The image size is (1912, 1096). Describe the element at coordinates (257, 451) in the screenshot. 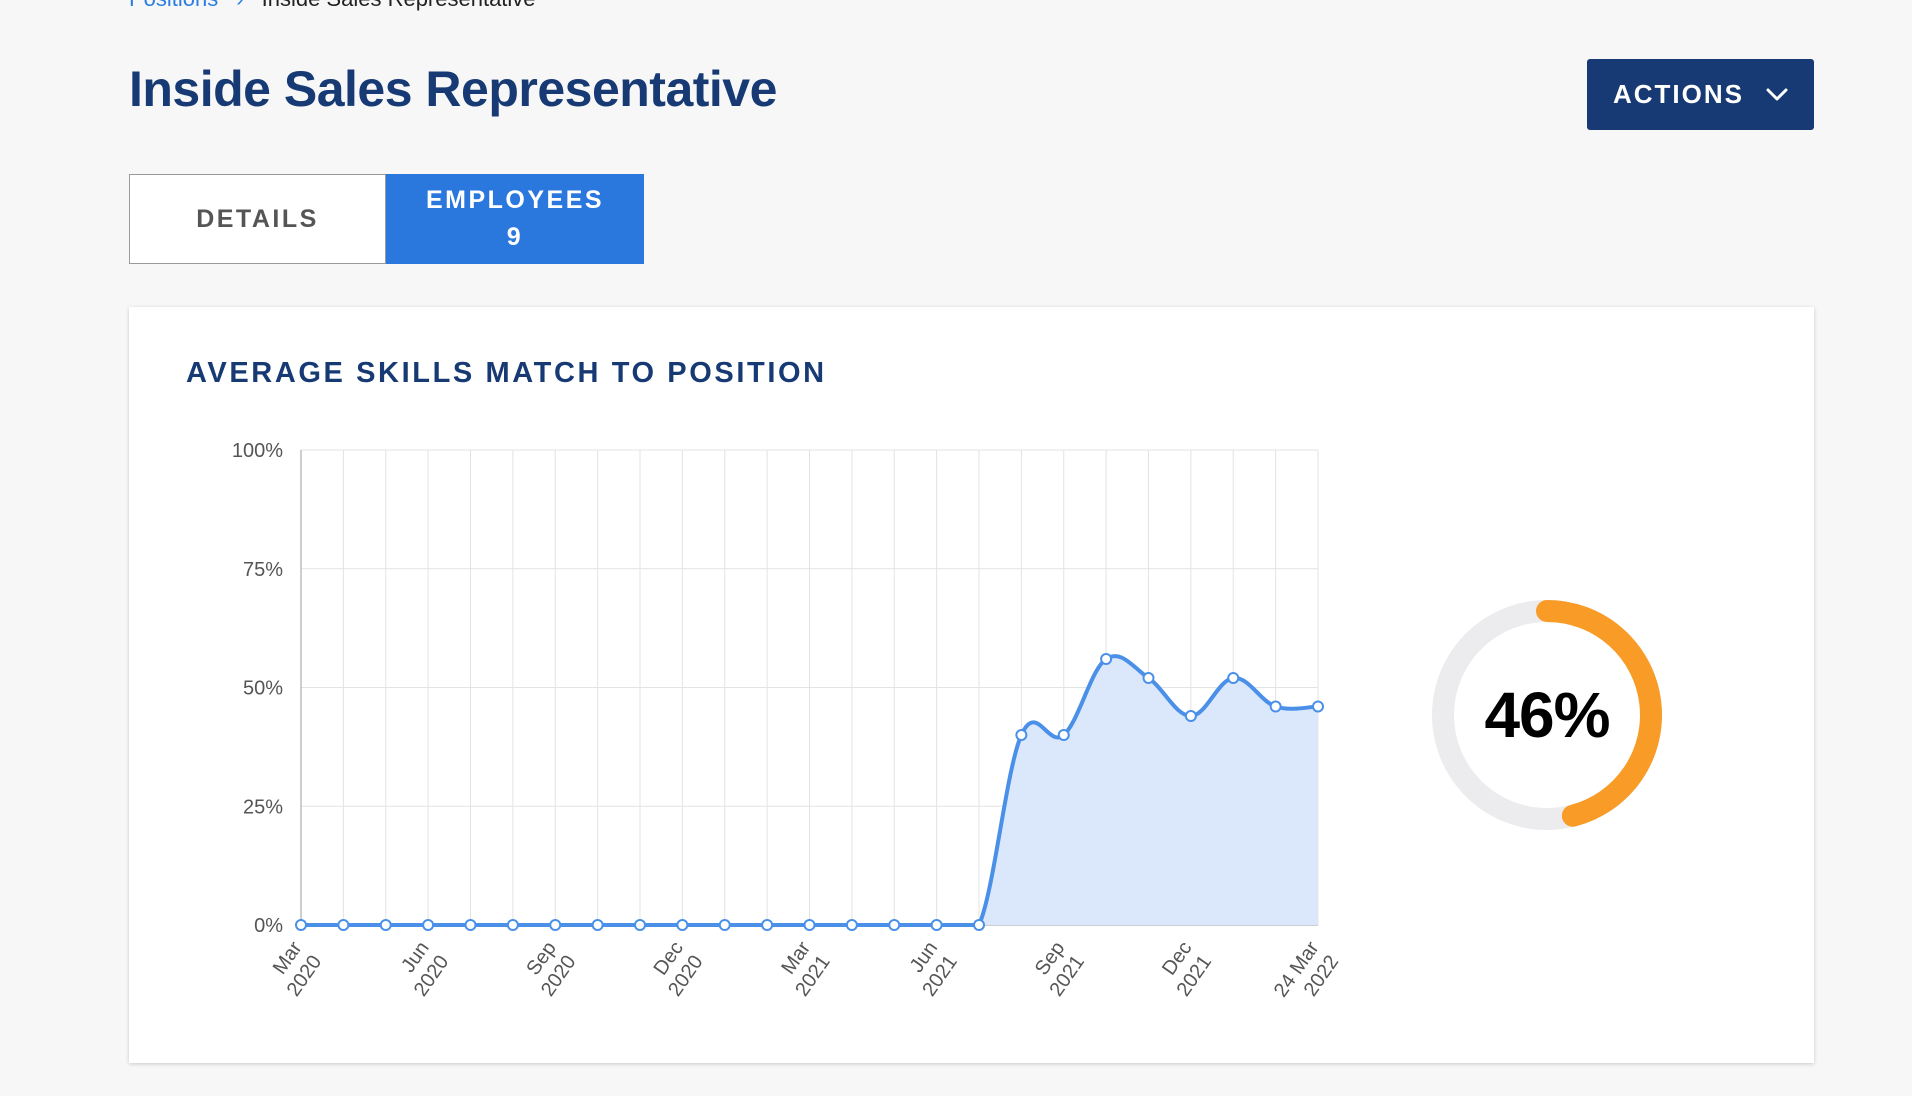

I see `y-tick-label: 100%` at that location.